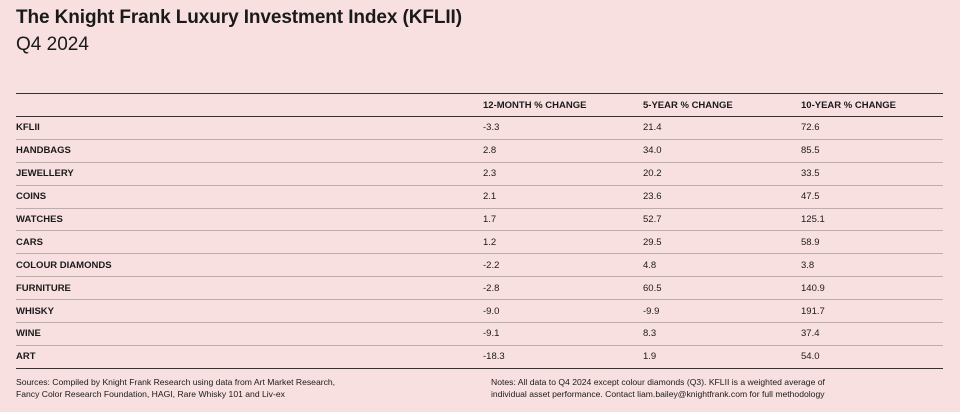 The height and width of the screenshot is (412, 960). What do you see at coordinates (479, 128) in the screenshot?
I see `table-row: KFLII -3.3 21.4 72.6` at bounding box center [479, 128].